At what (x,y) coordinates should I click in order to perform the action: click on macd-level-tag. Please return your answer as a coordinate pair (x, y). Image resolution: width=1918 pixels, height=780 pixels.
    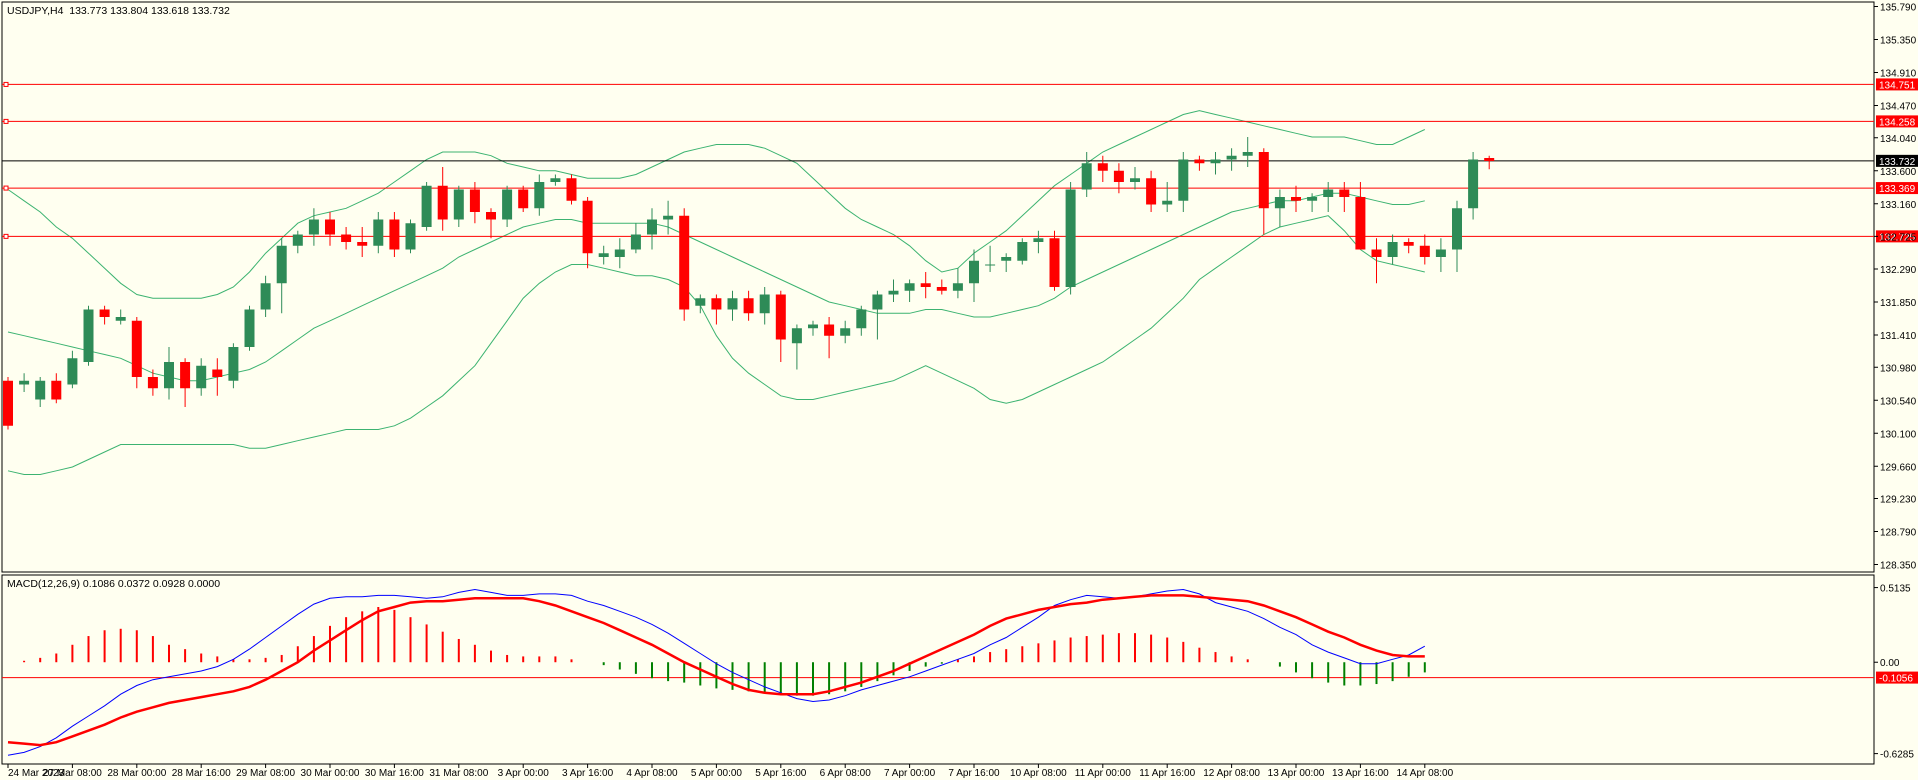
    Looking at the image, I should click on (1897, 677).